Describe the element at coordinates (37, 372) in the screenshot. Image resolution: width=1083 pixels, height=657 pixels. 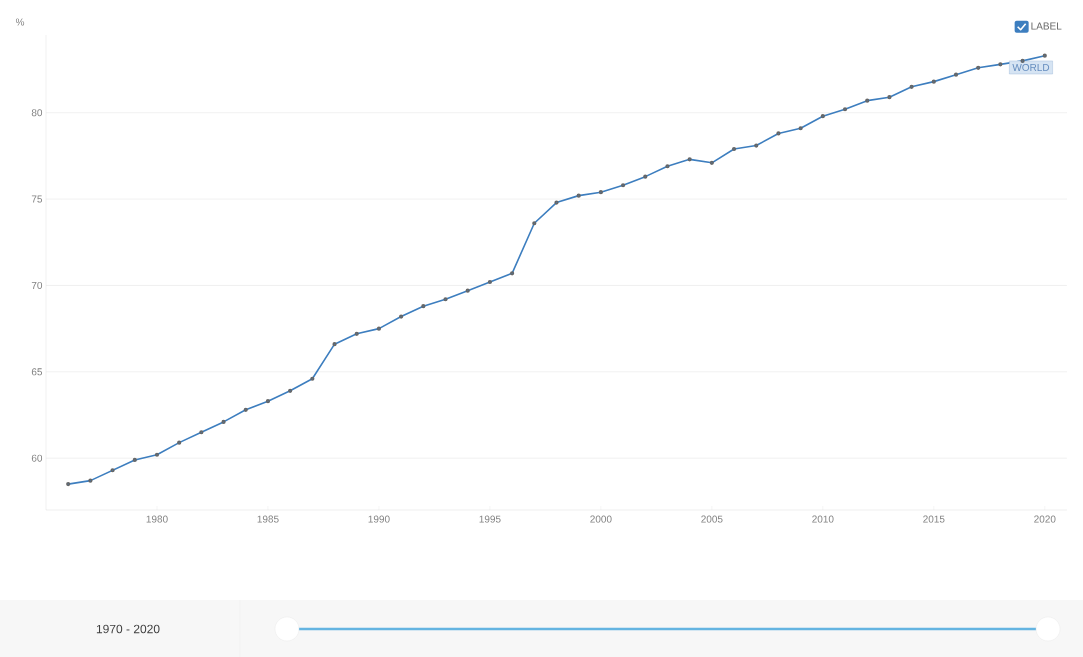
I see `y-tick-label: 65` at that location.